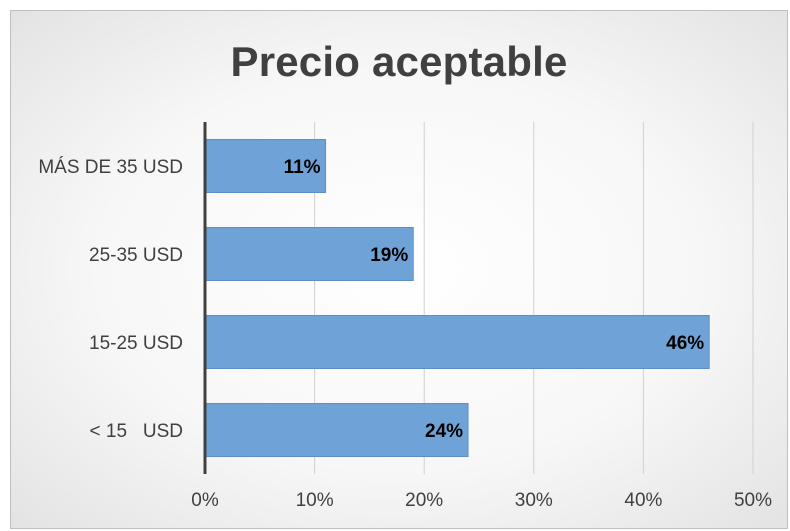  What do you see at coordinates (315, 500) in the screenshot?
I see `x-tick-label: 10%` at bounding box center [315, 500].